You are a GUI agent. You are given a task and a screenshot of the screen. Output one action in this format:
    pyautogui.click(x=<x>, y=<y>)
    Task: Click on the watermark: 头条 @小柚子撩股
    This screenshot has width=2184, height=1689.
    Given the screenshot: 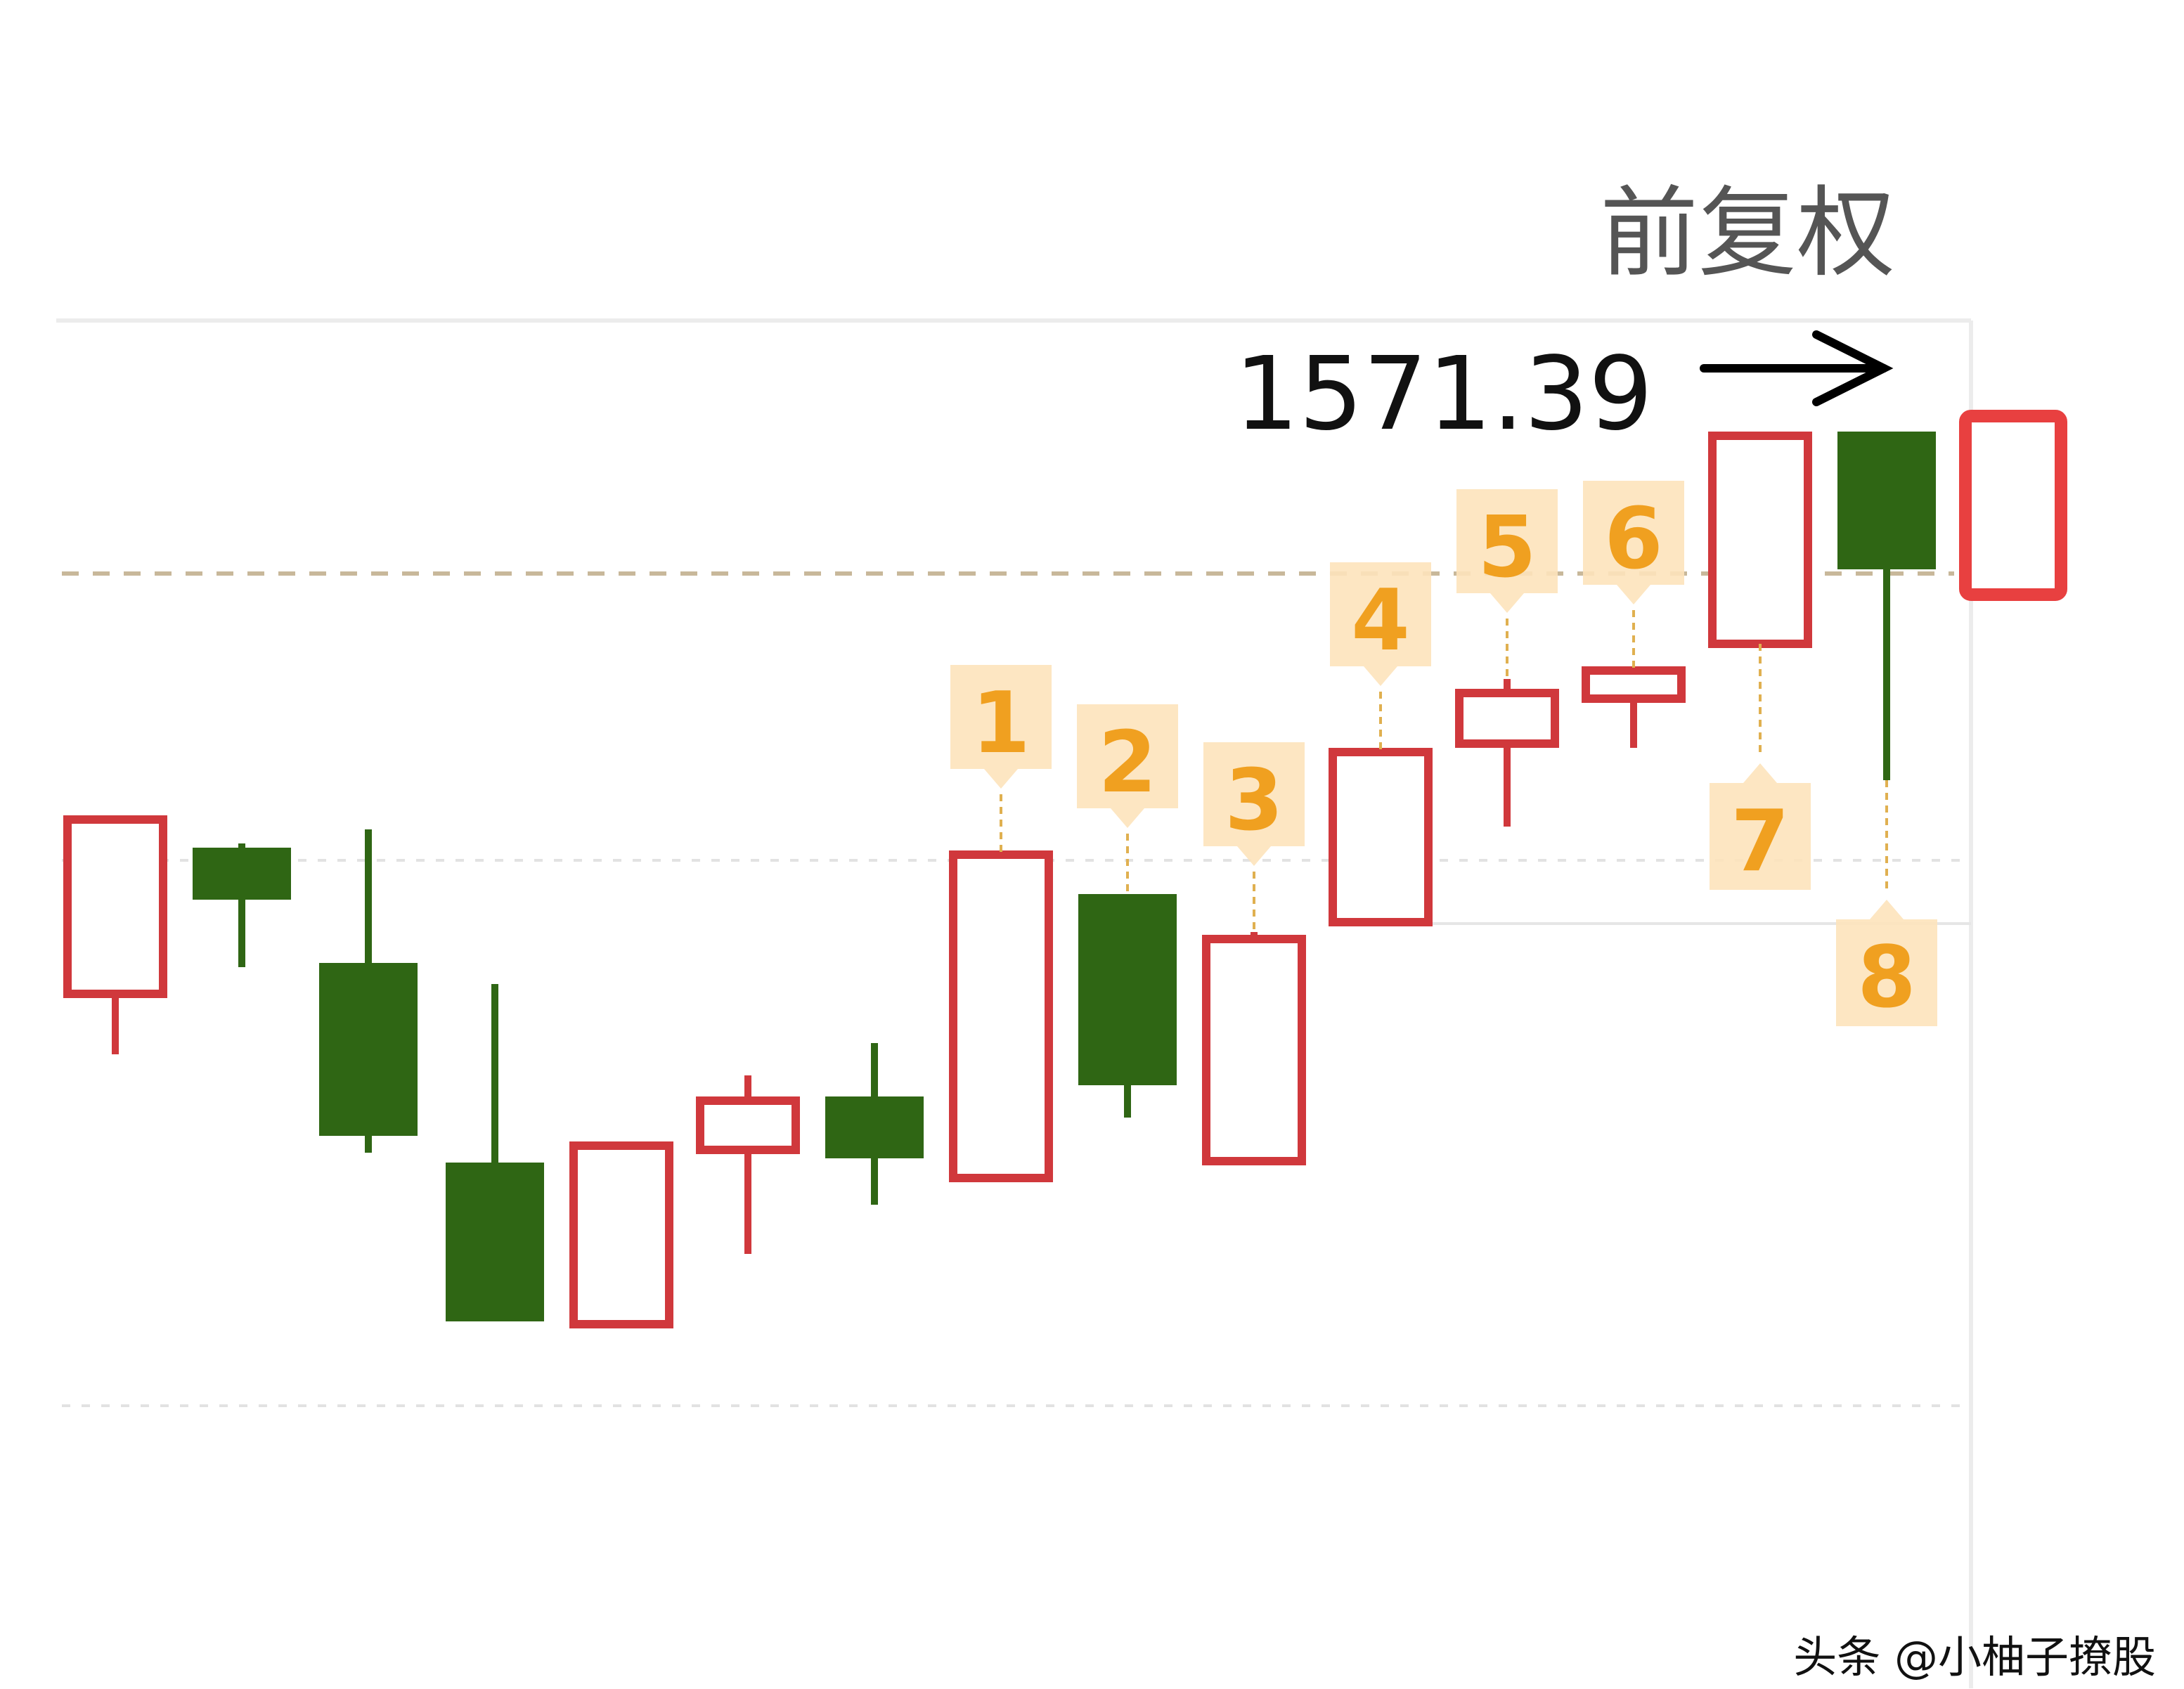 What is the action you would take?
    pyautogui.click(x=1974, y=1657)
    